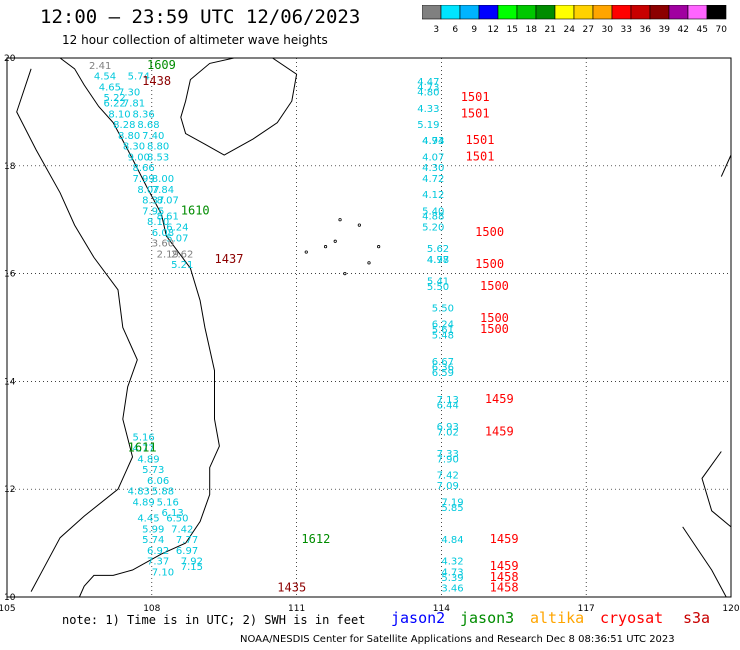 This screenshot has width=740, height=650. I want to click on wave-height-value: 5.16, so click(168, 502).